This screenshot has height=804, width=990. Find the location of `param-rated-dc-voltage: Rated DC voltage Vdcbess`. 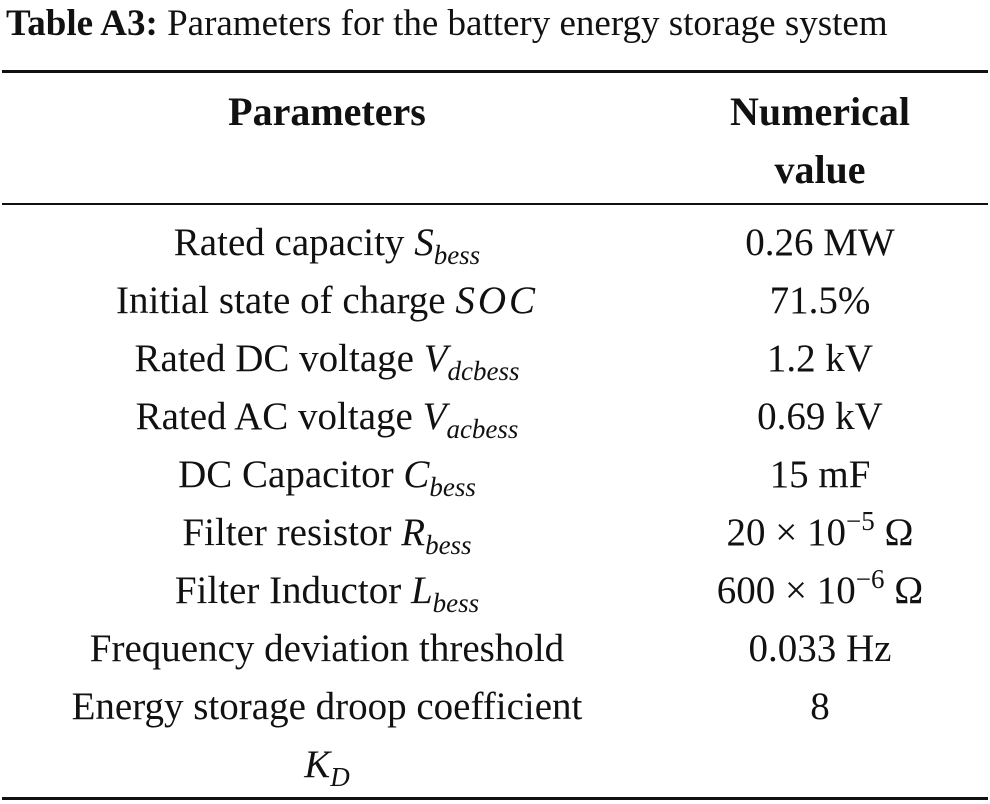

param-rated-dc-voltage: Rated DC voltage Vdcbess is located at coordinates (327, 359).